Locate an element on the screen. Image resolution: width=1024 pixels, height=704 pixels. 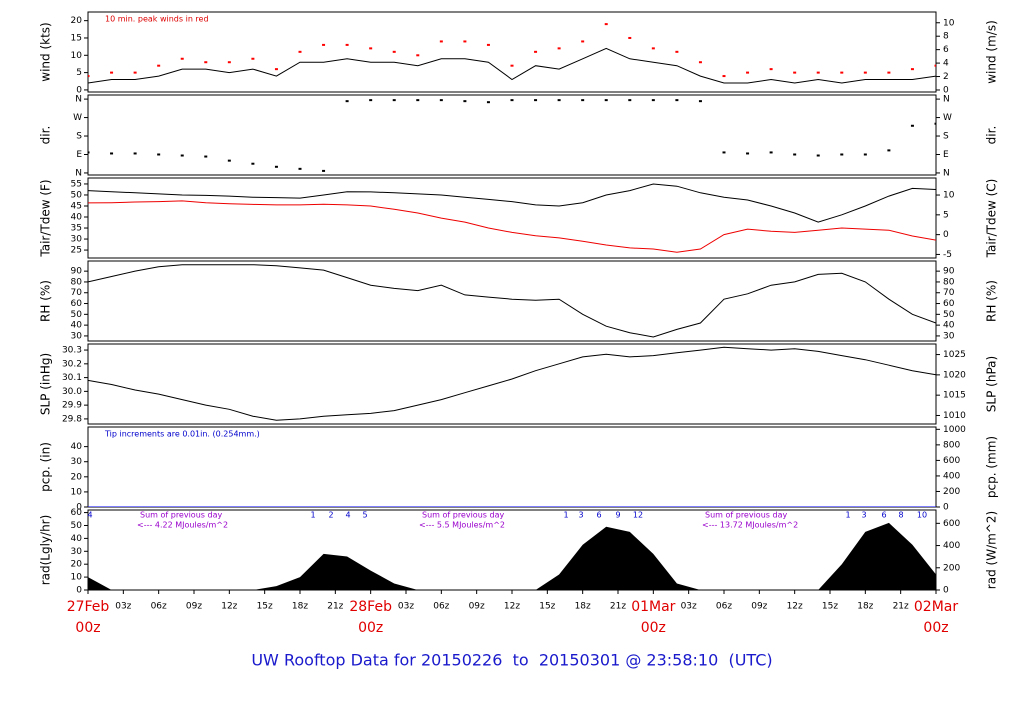
y-tick-label: 15 is located at coordinates (76, 38).